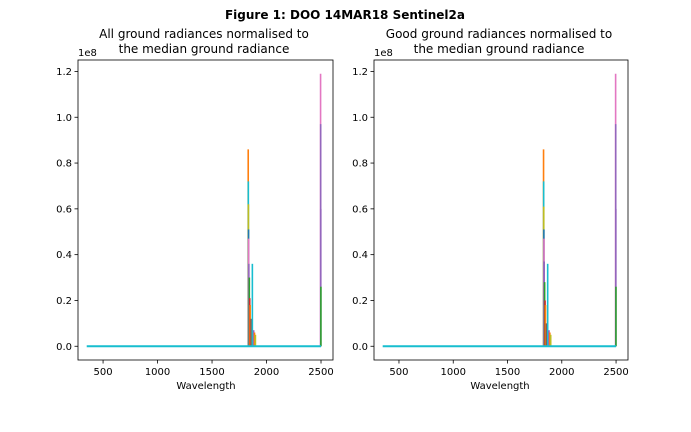 This screenshot has height=432, width=691. I want to click on figure-title: Figure 1: DOO 14MAR18 Sentinel2a, so click(345, 15).